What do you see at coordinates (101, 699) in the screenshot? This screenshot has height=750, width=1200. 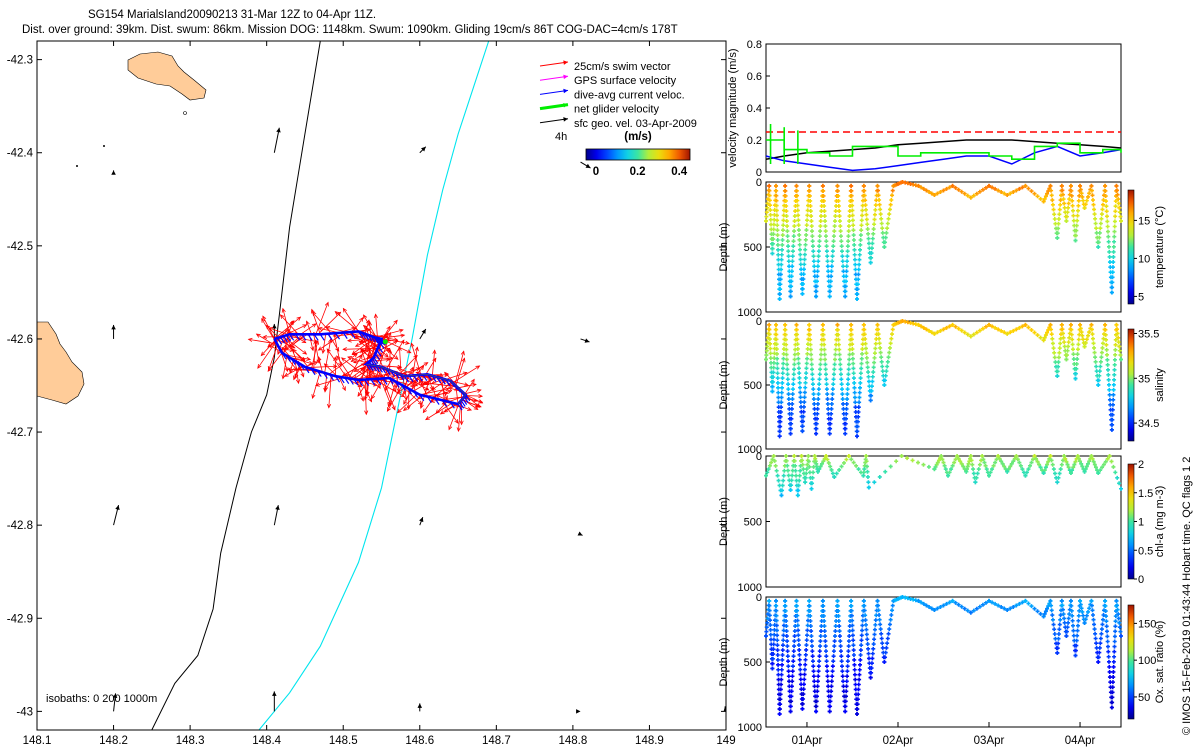 I see `isobath-legend-label: isobaths: 0 200 1000m` at bounding box center [101, 699].